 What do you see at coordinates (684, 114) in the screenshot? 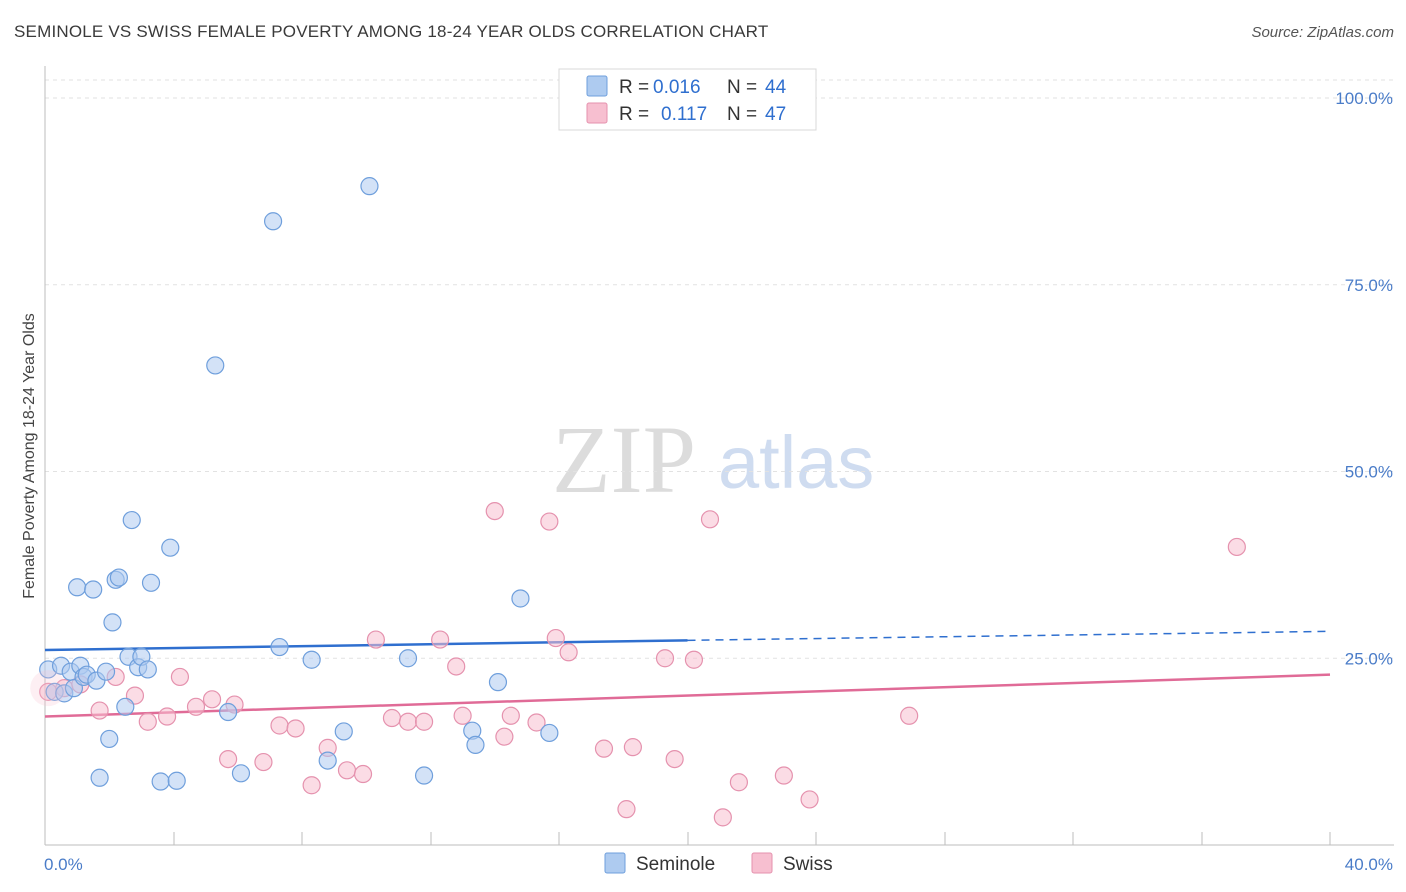
I see `legend-r-value-swiss: 0.117` at bounding box center [684, 114].